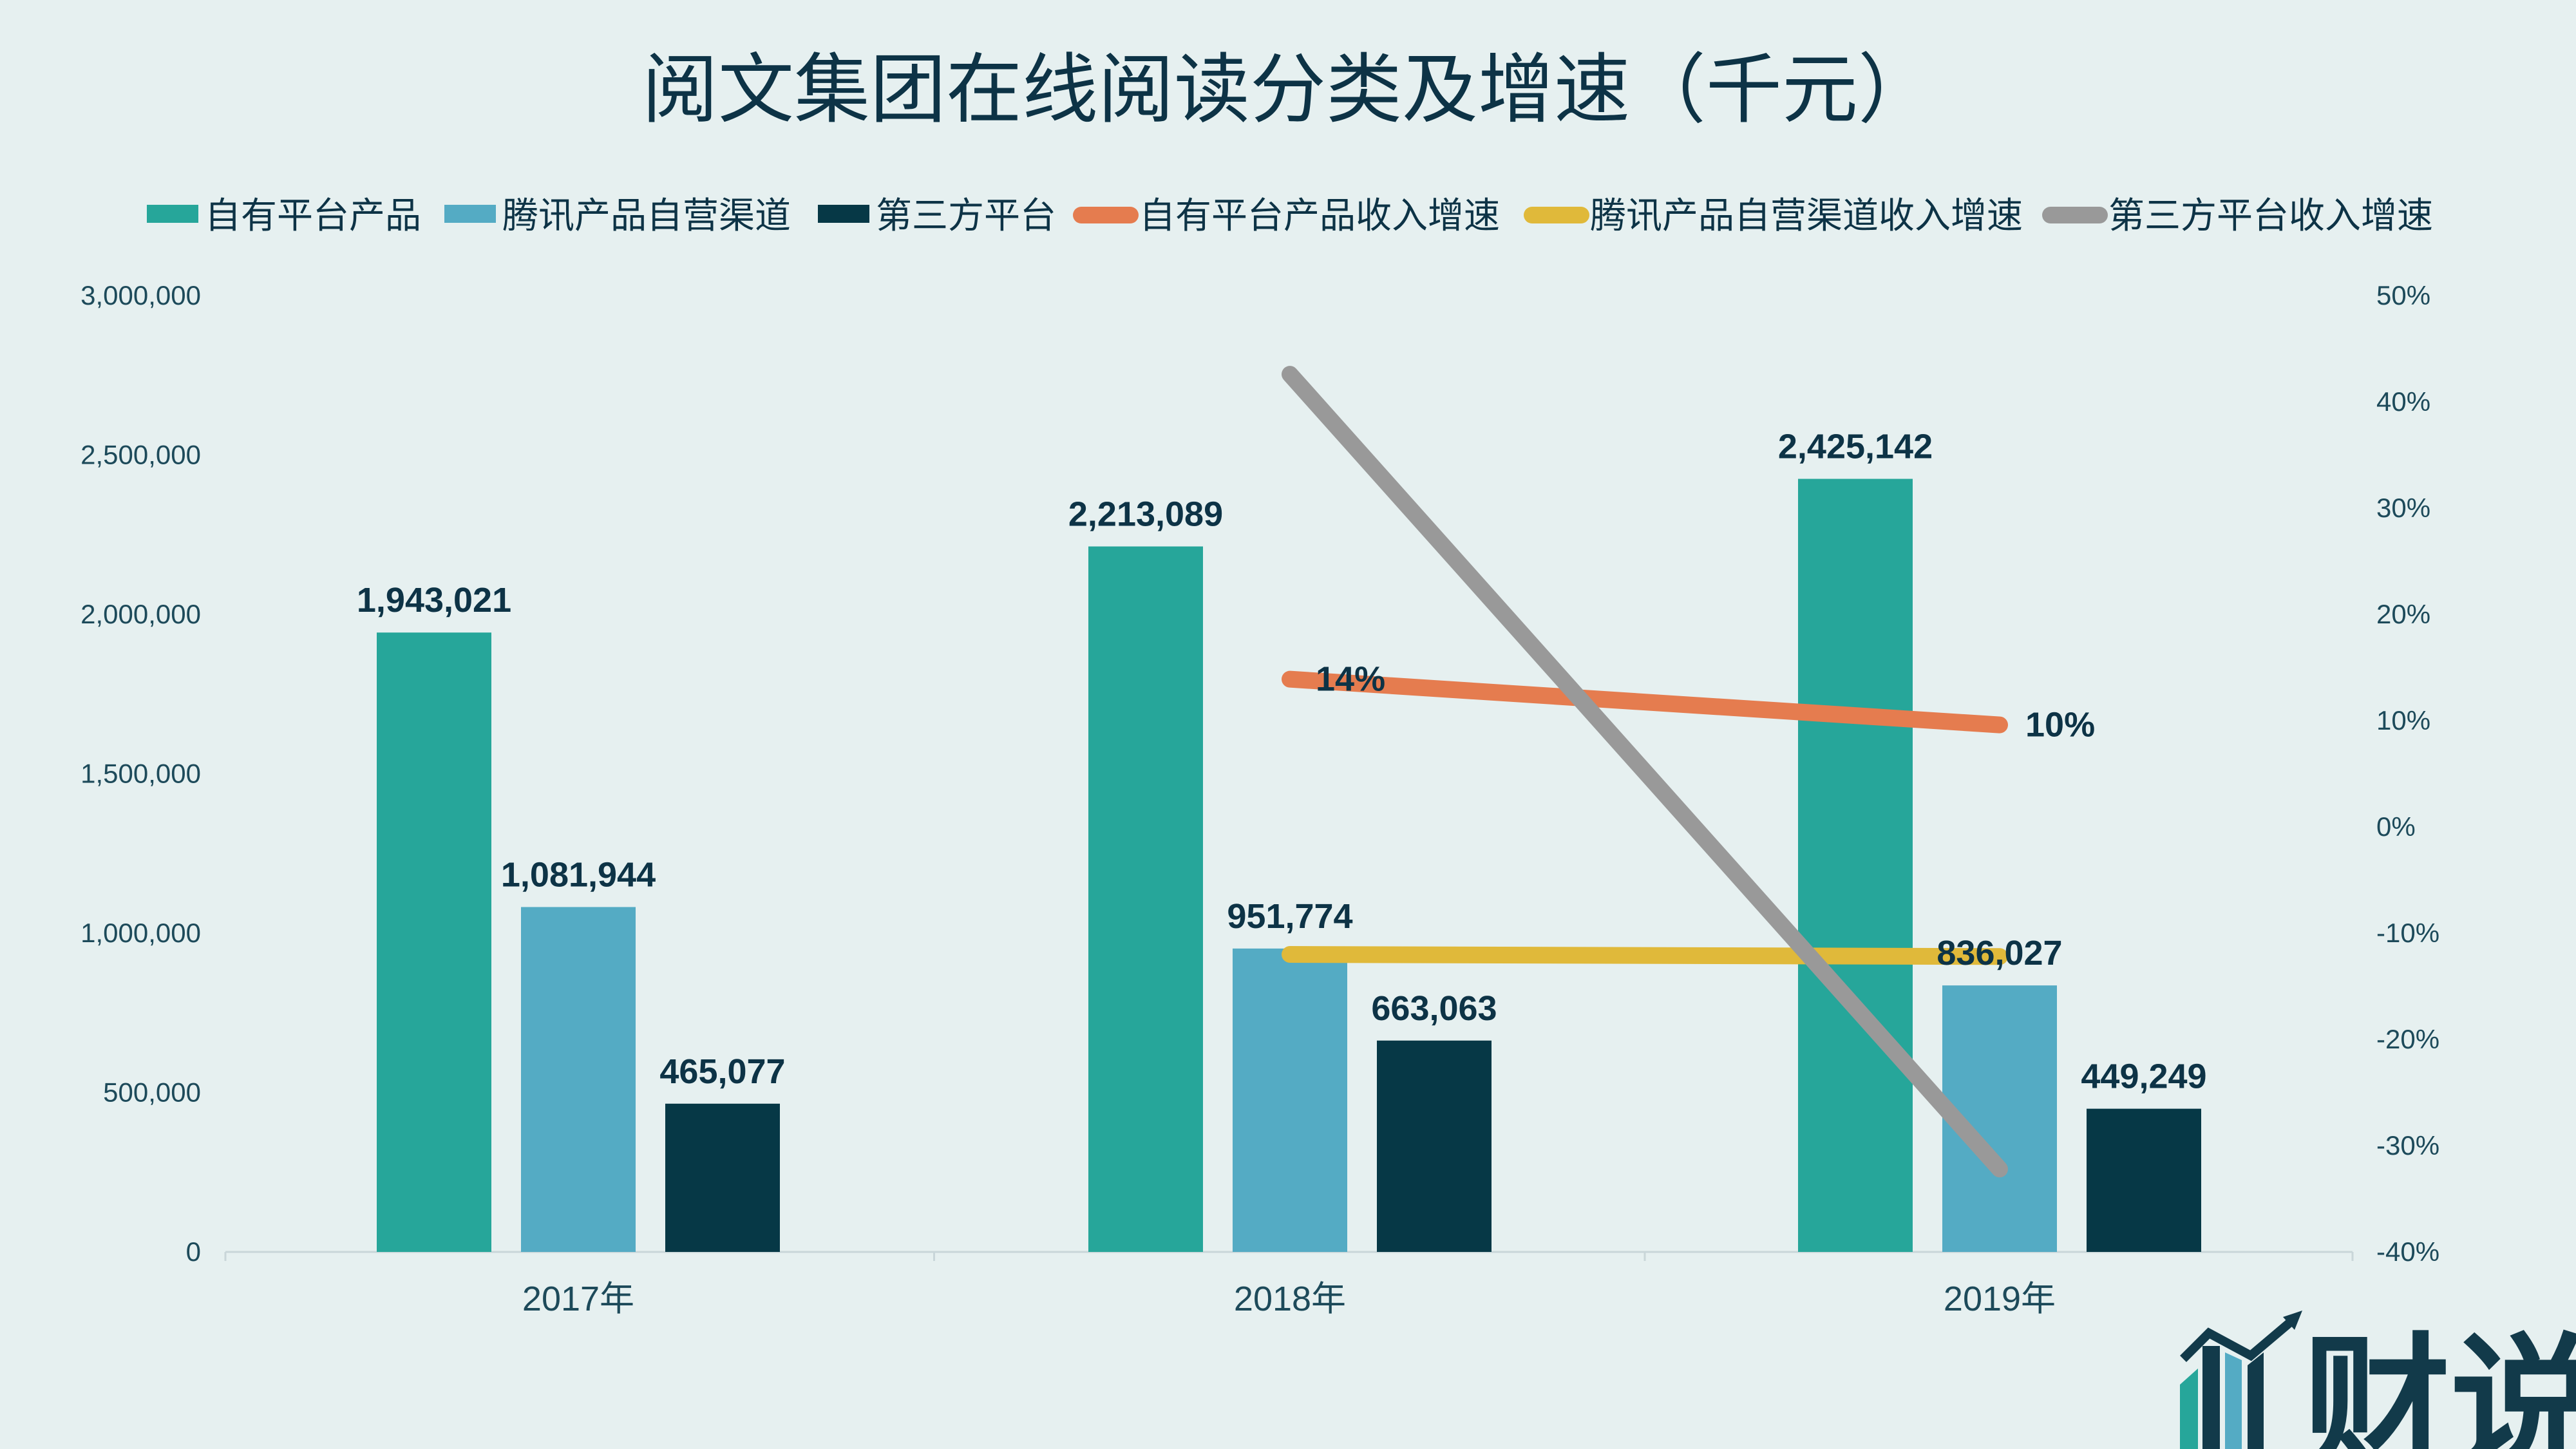  I want to click on x-tick-label: 2018年, so click(1290, 1299).